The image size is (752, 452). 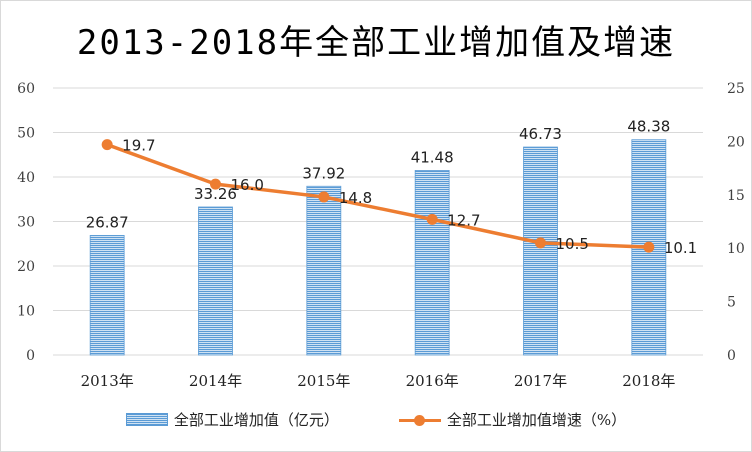 What do you see at coordinates (540, 381) in the screenshot?
I see `x-tick-label: 2017年` at bounding box center [540, 381].